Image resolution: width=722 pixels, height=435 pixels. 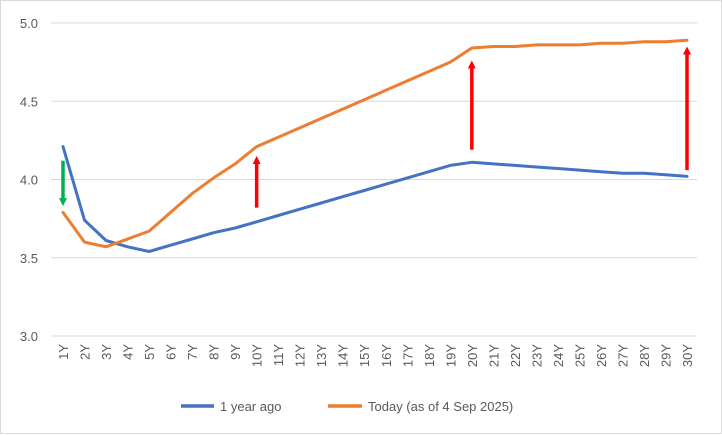 I want to click on y-axis: 3.0 3.5 4.0 4.5 5.0, so click(x=29, y=180).